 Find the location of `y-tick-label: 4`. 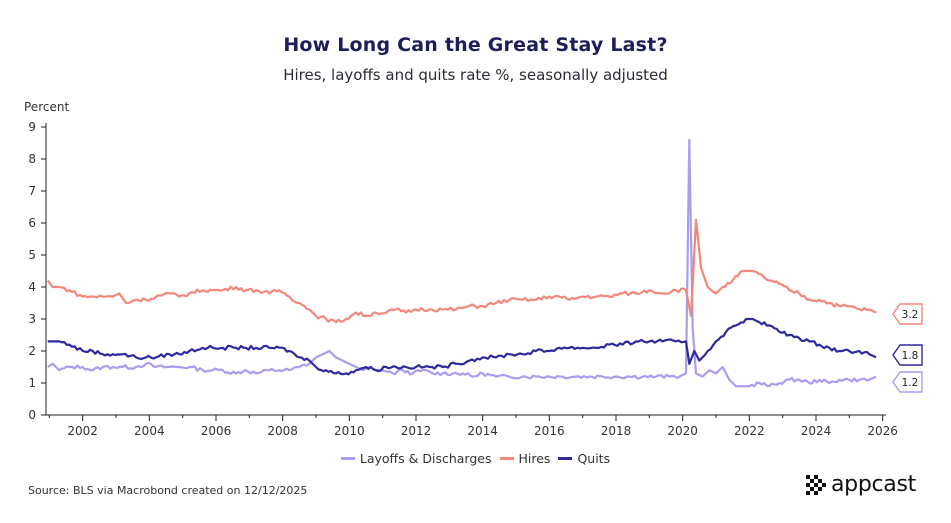

y-tick-label: 4 is located at coordinates (32, 287).